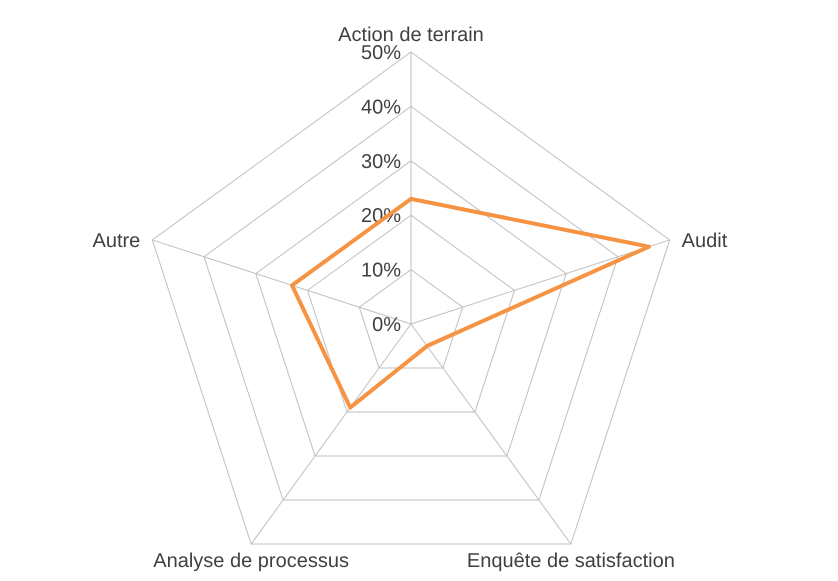 This screenshot has height=581, width=838. I want to click on y-tick-label: 40%, so click(381, 107).